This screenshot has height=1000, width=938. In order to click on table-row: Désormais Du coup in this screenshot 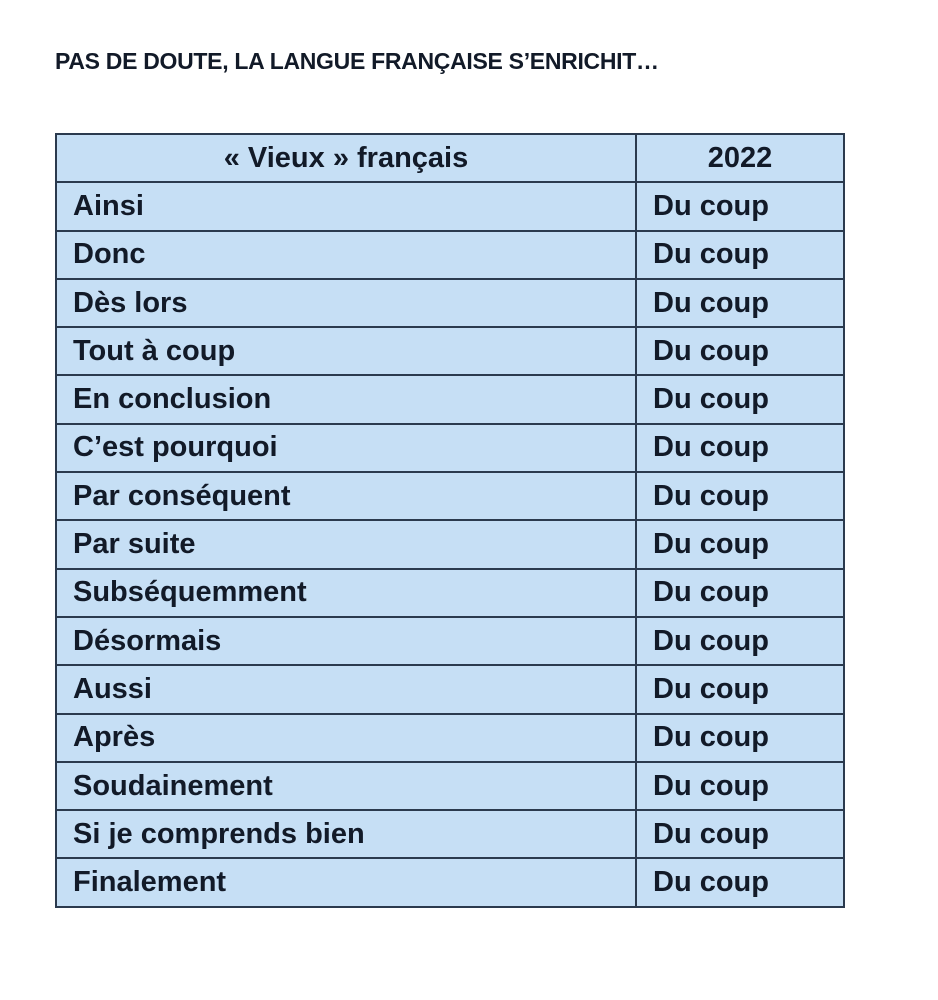, I will do `click(450, 641)`.